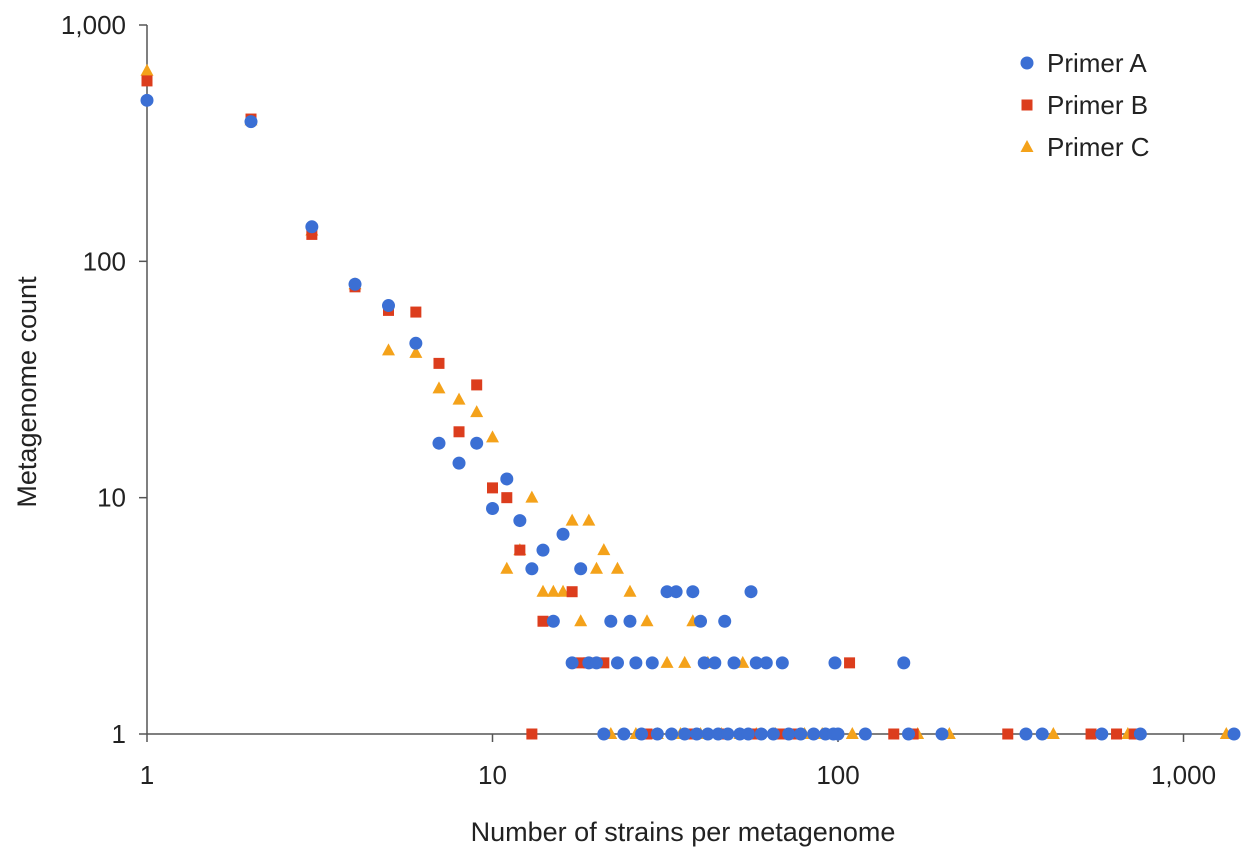 This screenshot has width=1253, height=854. What do you see at coordinates (93, 25) in the screenshot?
I see `y-tick-label: 1,000` at bounding box center [93, 25].